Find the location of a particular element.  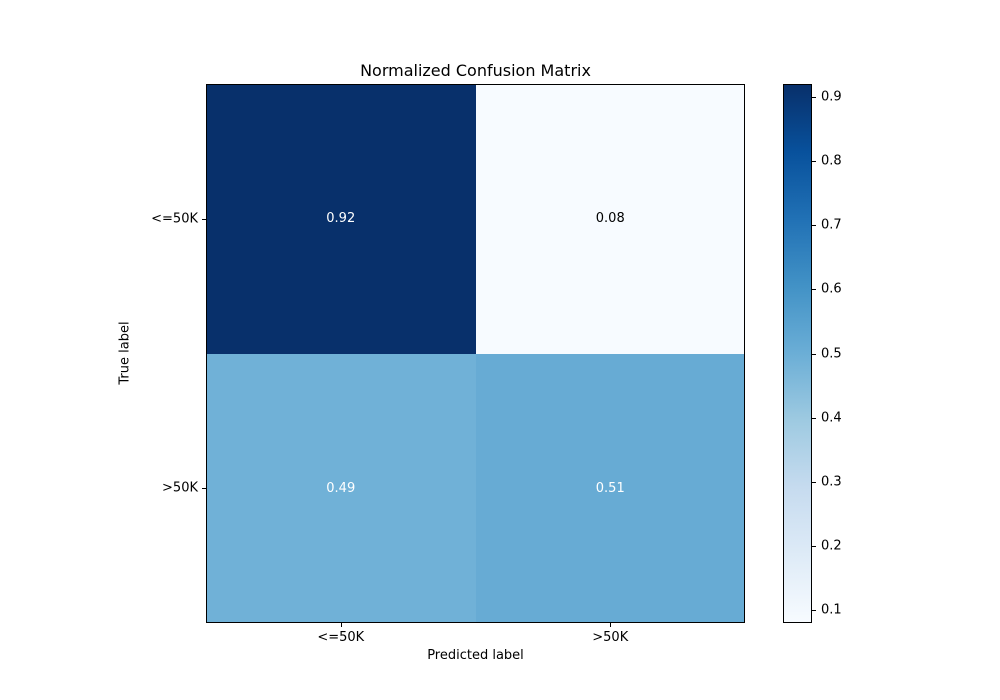

cell-value: 0.08 is located at coordinates (610, 219).